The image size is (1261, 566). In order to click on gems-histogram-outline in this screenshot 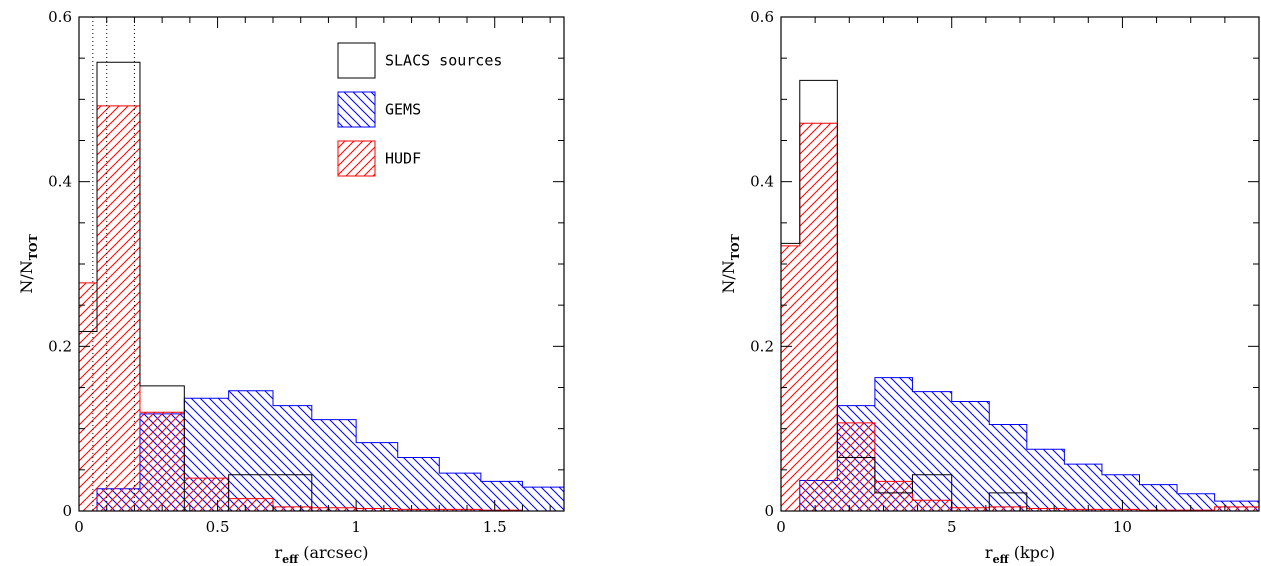, I will do `click(1029, 444)`.